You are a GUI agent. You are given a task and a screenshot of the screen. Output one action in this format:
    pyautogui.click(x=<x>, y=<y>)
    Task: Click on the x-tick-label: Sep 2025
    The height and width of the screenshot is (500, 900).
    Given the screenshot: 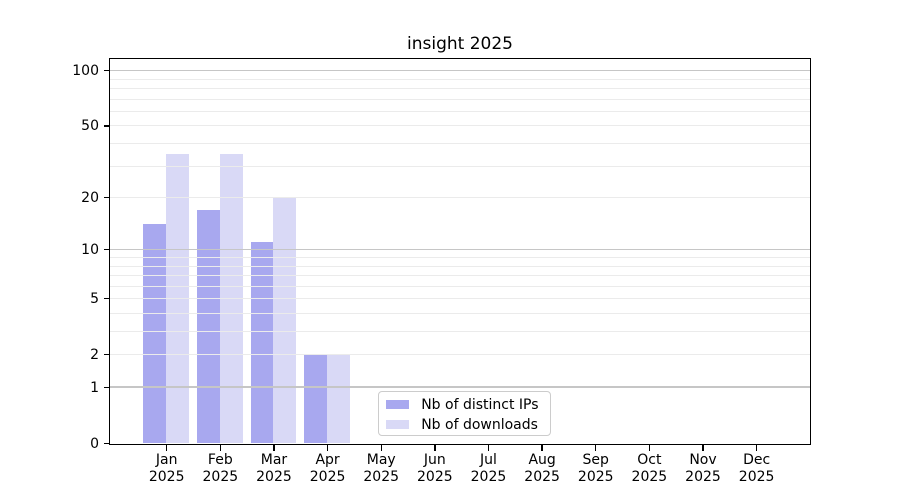 What is the action you would take?
    pyautogui.click(x=596, y=469)
    